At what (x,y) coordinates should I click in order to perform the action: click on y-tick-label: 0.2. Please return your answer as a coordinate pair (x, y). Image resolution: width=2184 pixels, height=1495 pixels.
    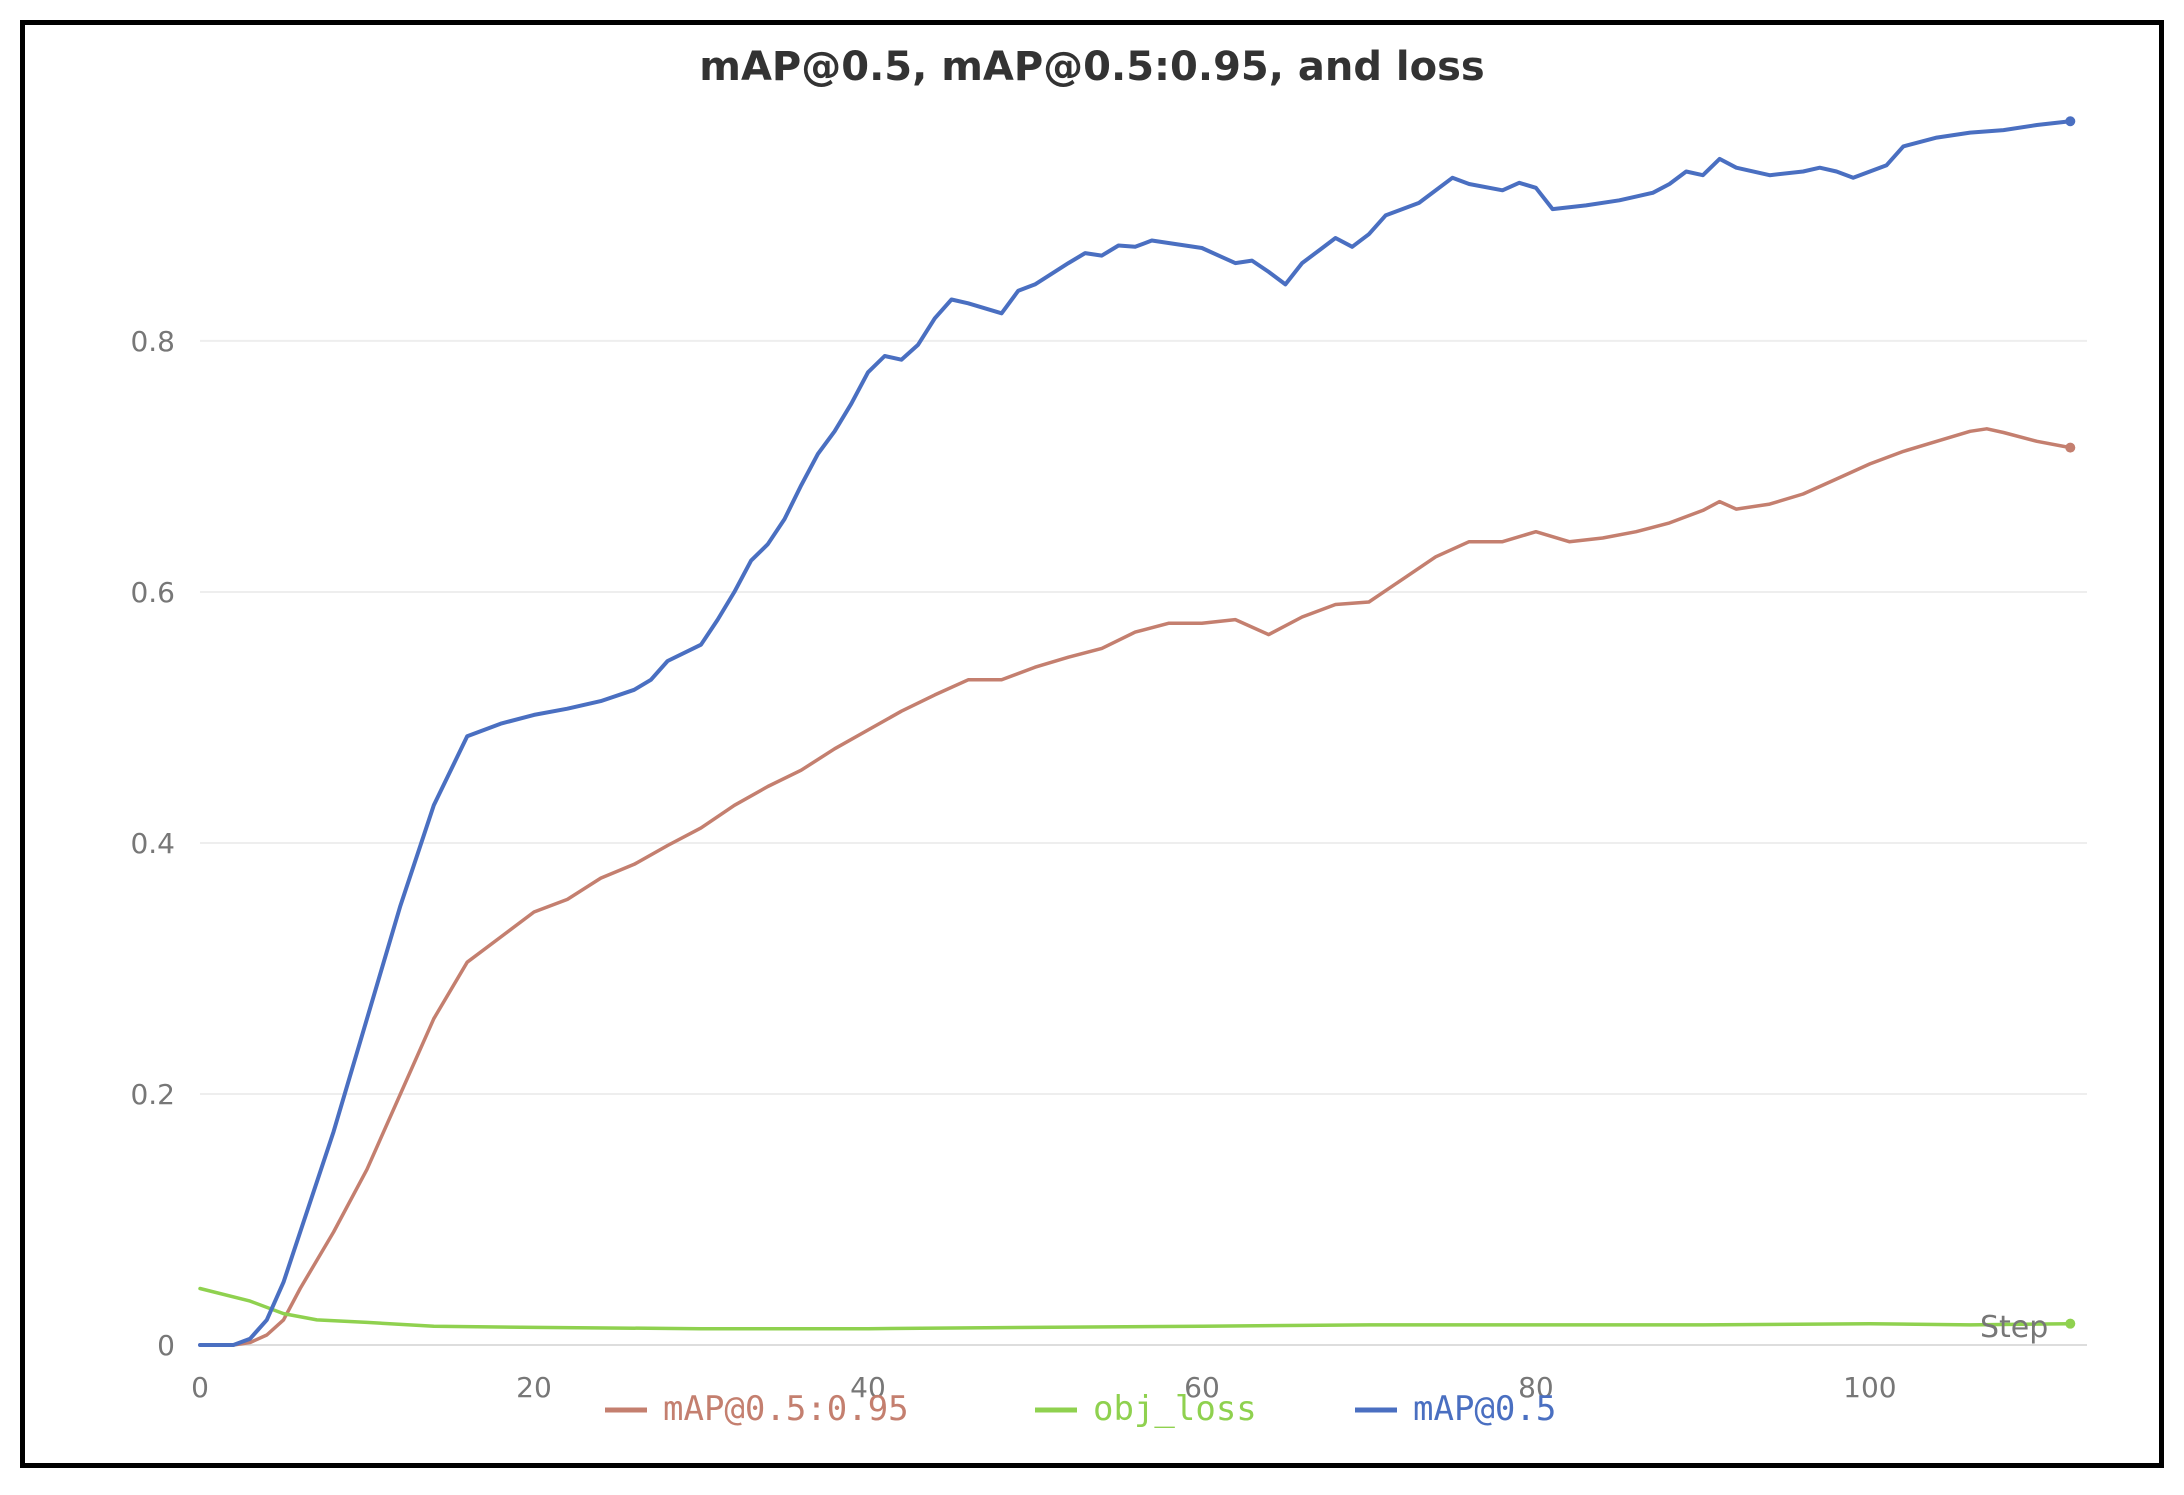
    Looking at the image, I should click on (152, 1094).